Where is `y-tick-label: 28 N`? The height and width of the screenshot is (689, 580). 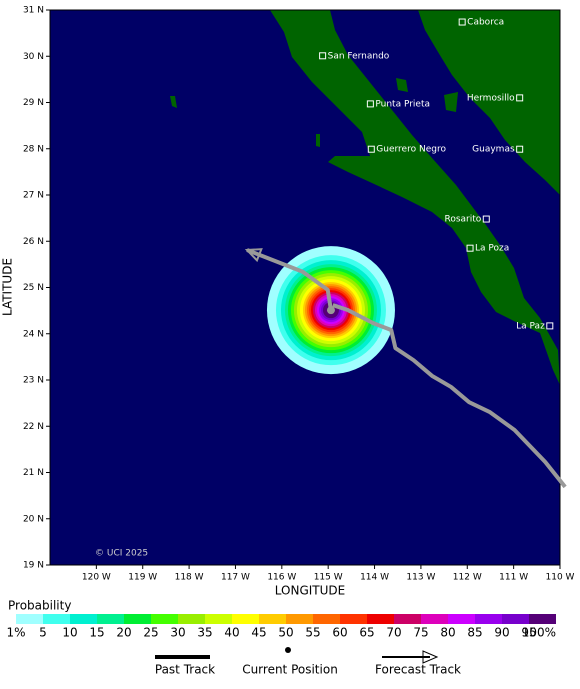 y-tick-label: 28 N is located at coordinates (33, 149).